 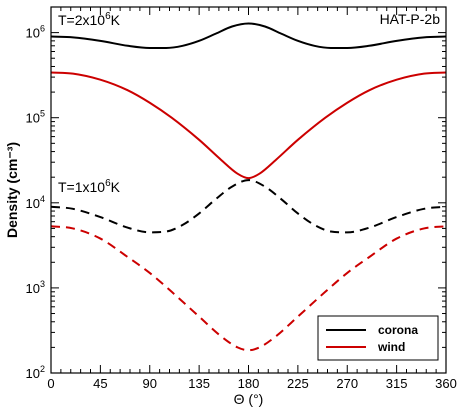 What do you see at coordinates (100, 383) in the screenshot?
I see `x-tick-label: 45` at bounding box center [100, 383].